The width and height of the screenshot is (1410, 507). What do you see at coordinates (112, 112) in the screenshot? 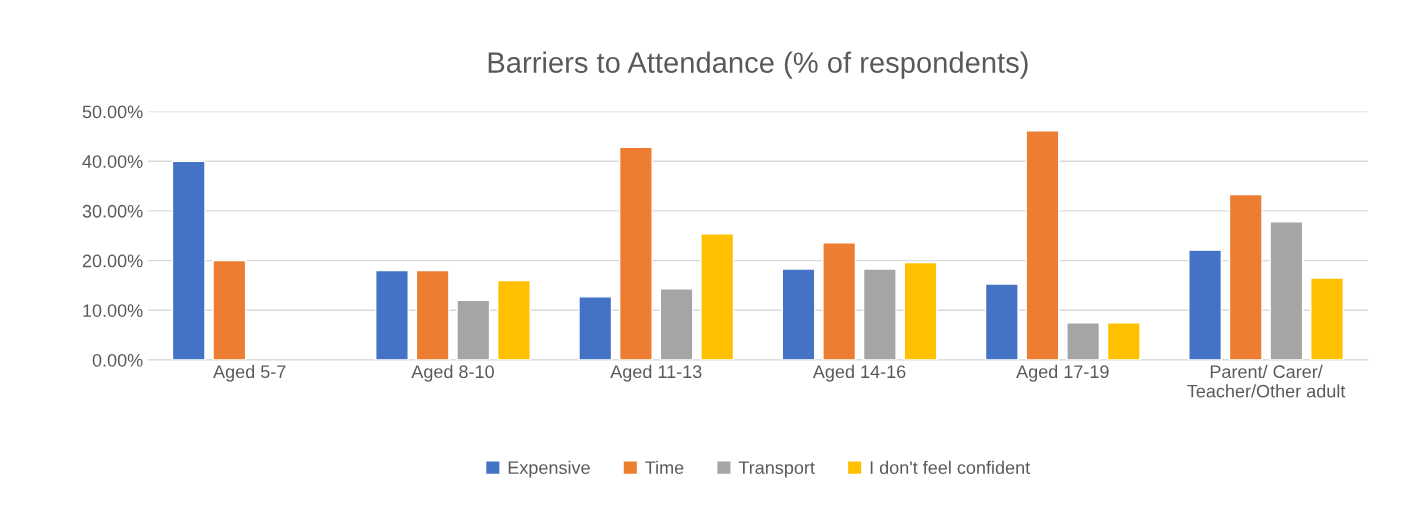
I see `y-tick-label: 50.00%` at bounding box center [112, 112].